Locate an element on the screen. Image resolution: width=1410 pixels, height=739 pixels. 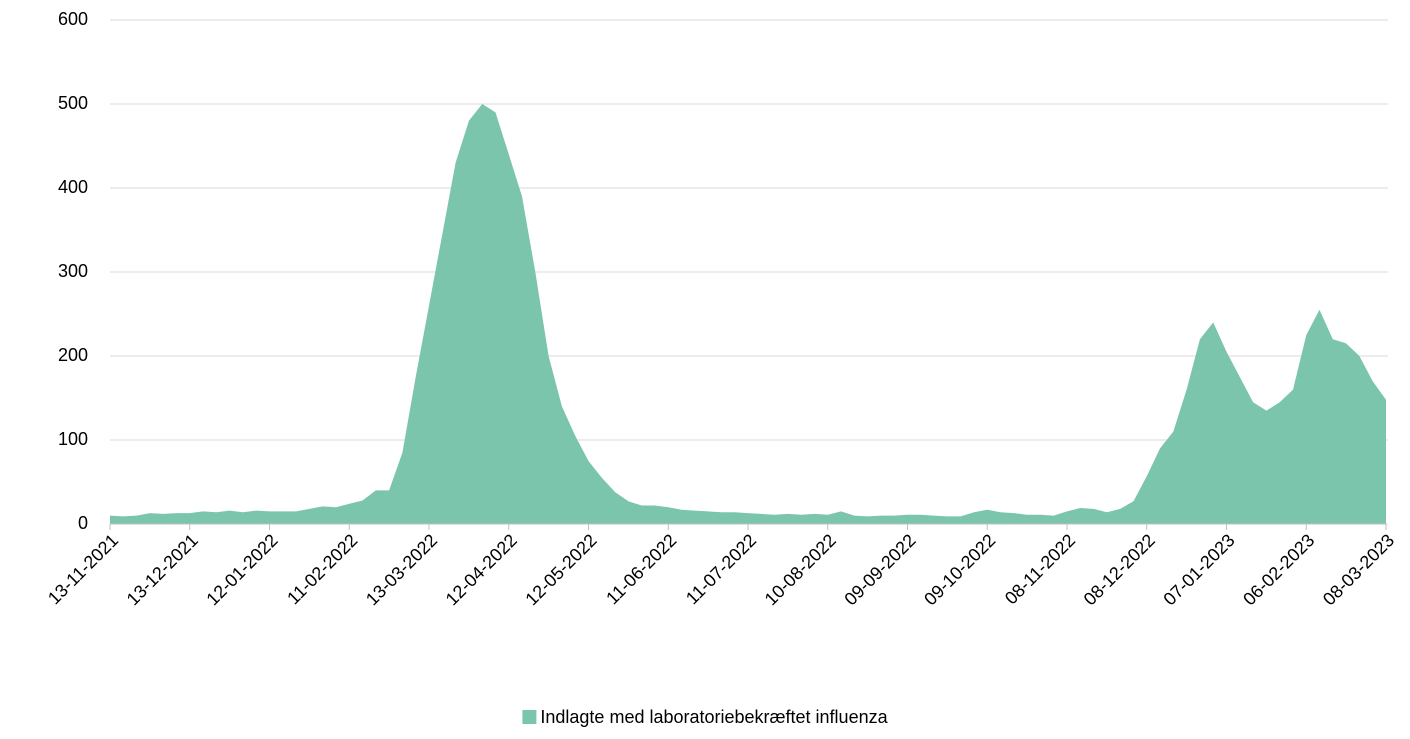
x-tick-label: 13-03-2022 is located at coordinates (401, 569).